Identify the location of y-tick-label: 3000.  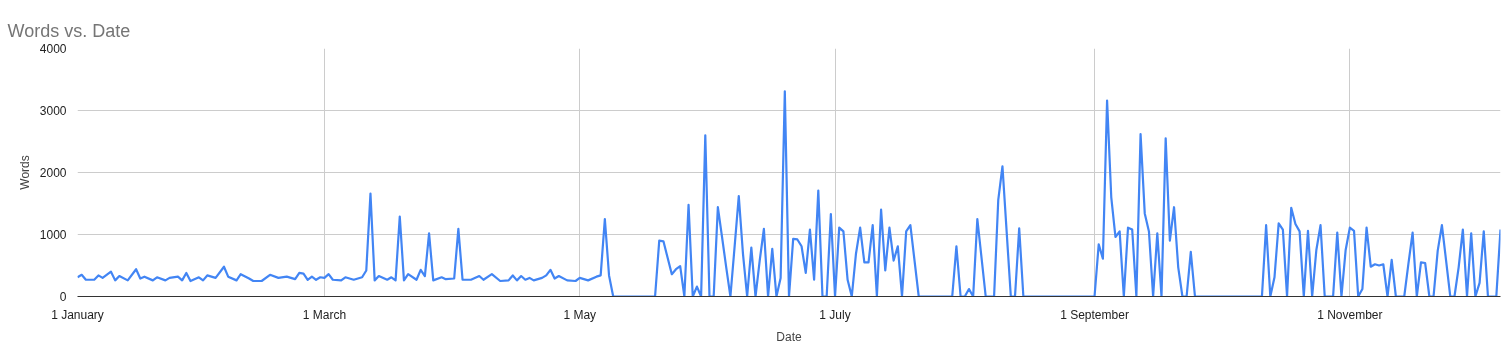
(53, 111).